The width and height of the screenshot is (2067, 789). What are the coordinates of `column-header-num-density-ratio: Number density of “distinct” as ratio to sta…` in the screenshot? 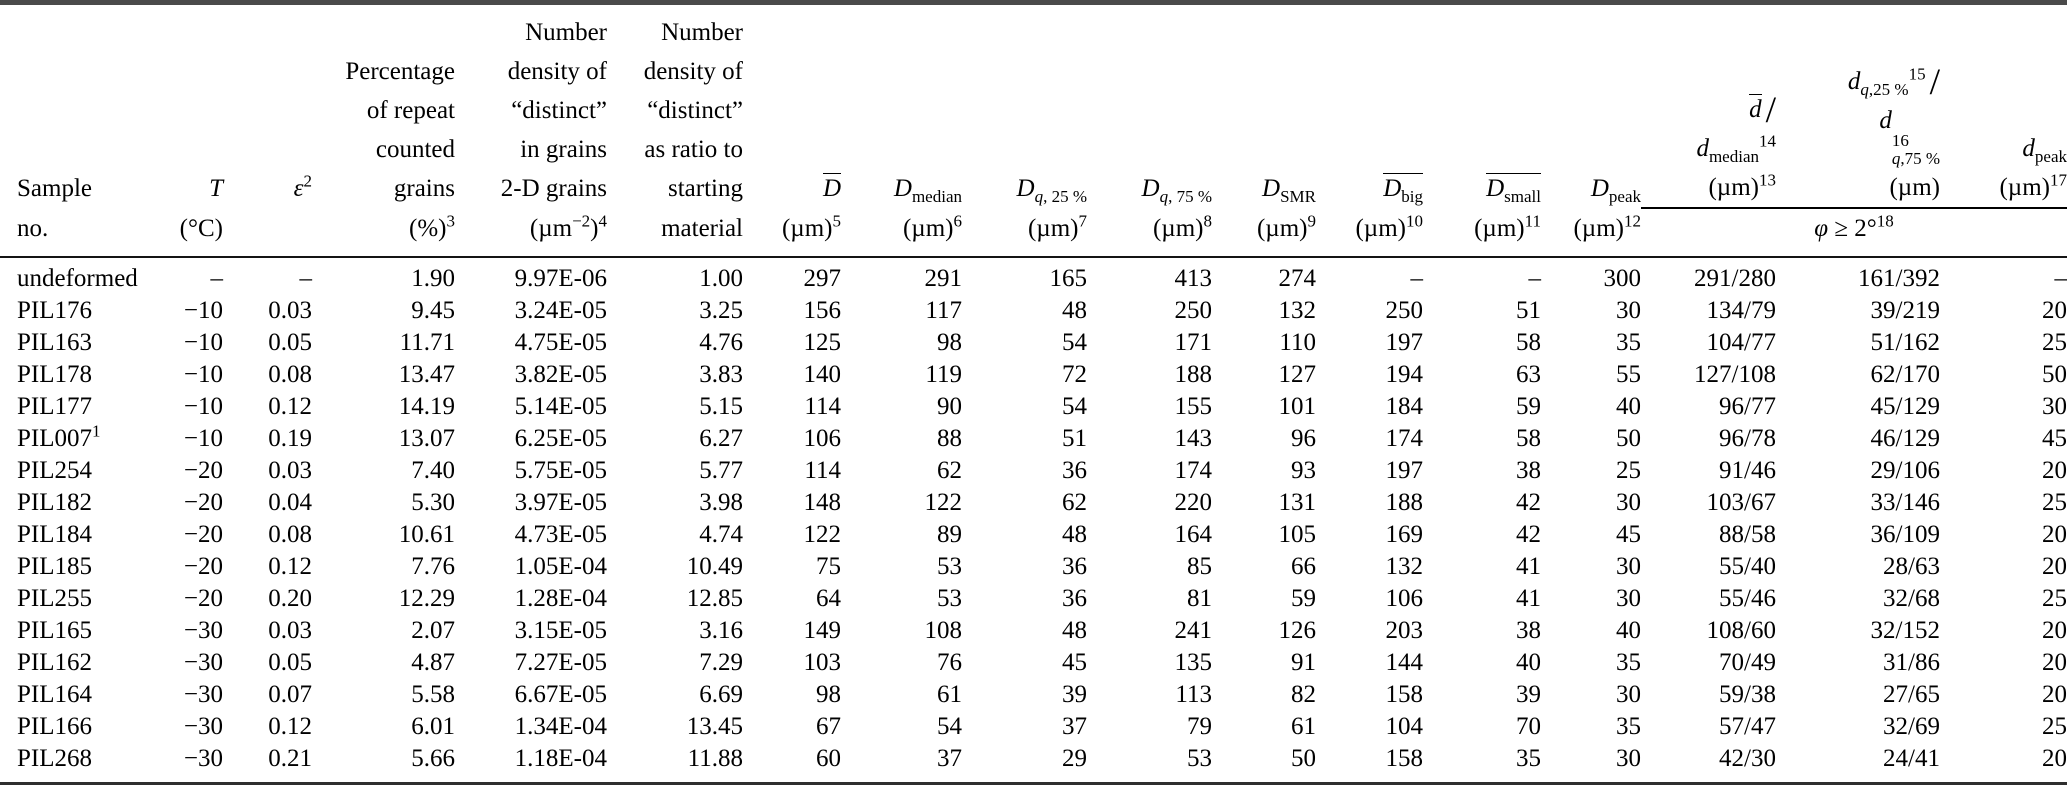 It's located at (675, 106).